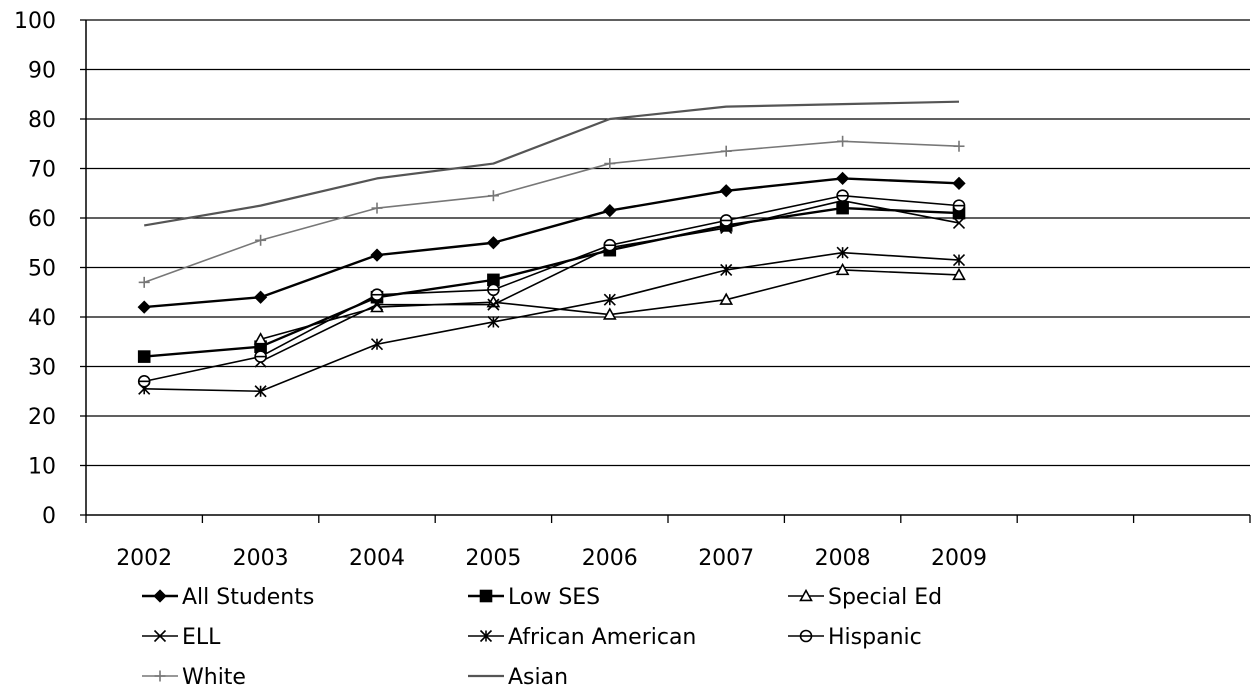 The height and width of the screenshot is (696, 1254). I want to click on y-tick-label: 90, so click(42, 71).